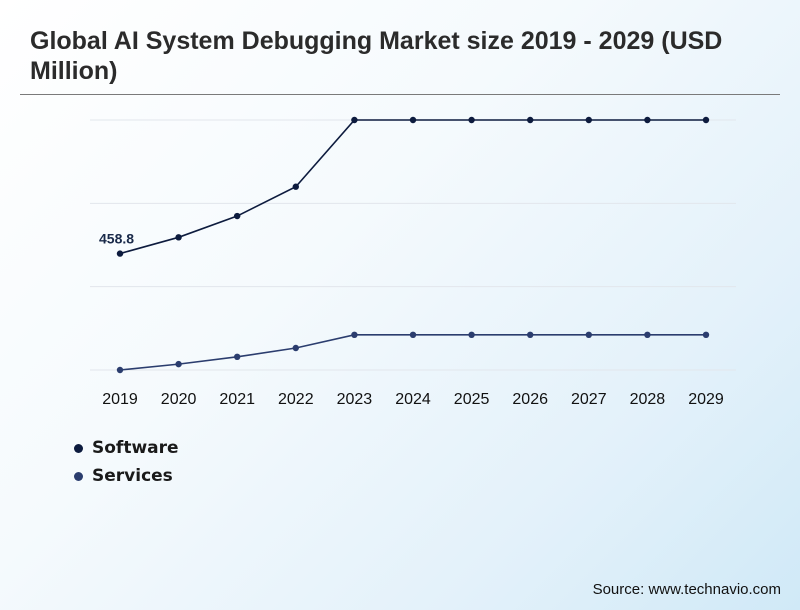  I want to click on legend-item-services: Services, so click(126, 476).